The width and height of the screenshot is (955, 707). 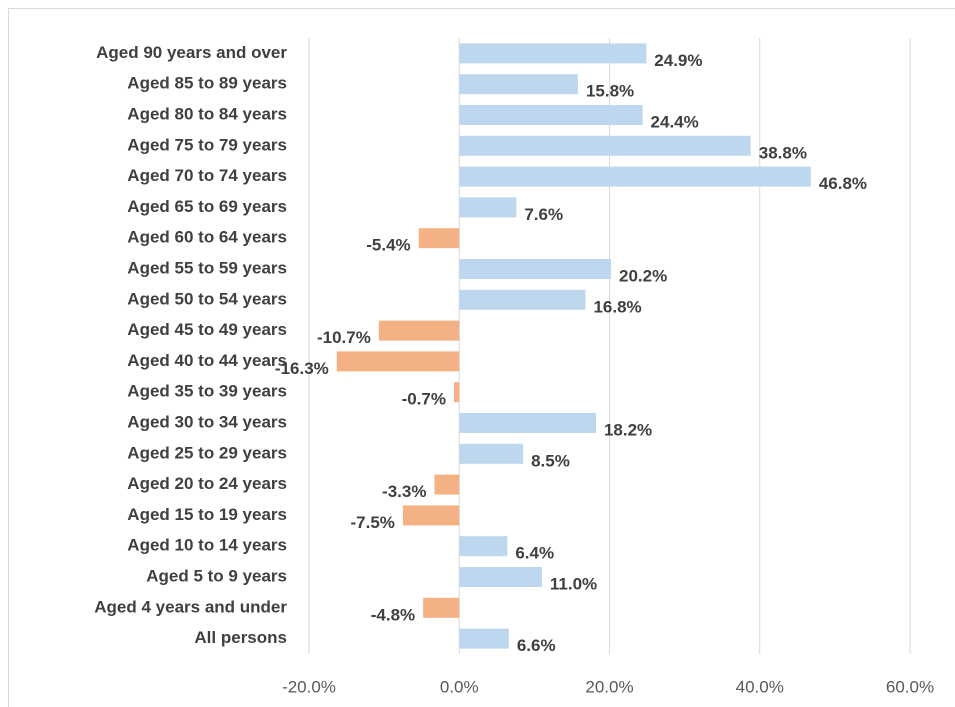 I want to click on y-tick-label: Aged 90 years and over, so click(x=191, y=52).